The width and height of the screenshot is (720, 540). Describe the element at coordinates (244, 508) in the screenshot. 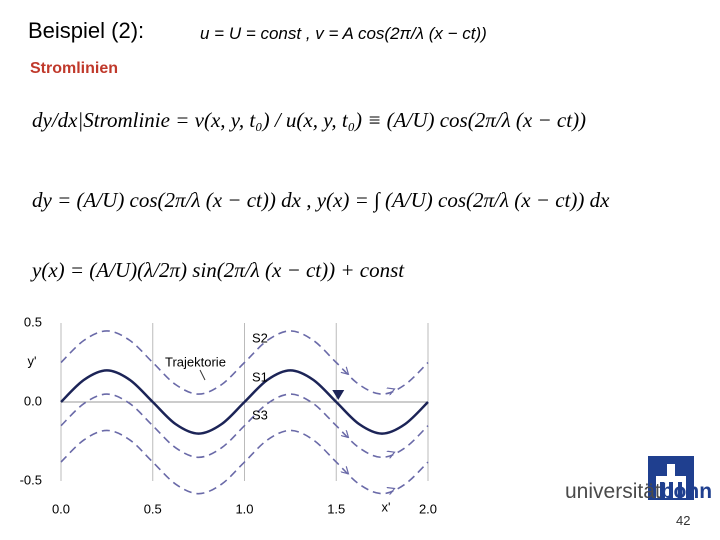

I see `x-tick-label: 1.0` at that location.